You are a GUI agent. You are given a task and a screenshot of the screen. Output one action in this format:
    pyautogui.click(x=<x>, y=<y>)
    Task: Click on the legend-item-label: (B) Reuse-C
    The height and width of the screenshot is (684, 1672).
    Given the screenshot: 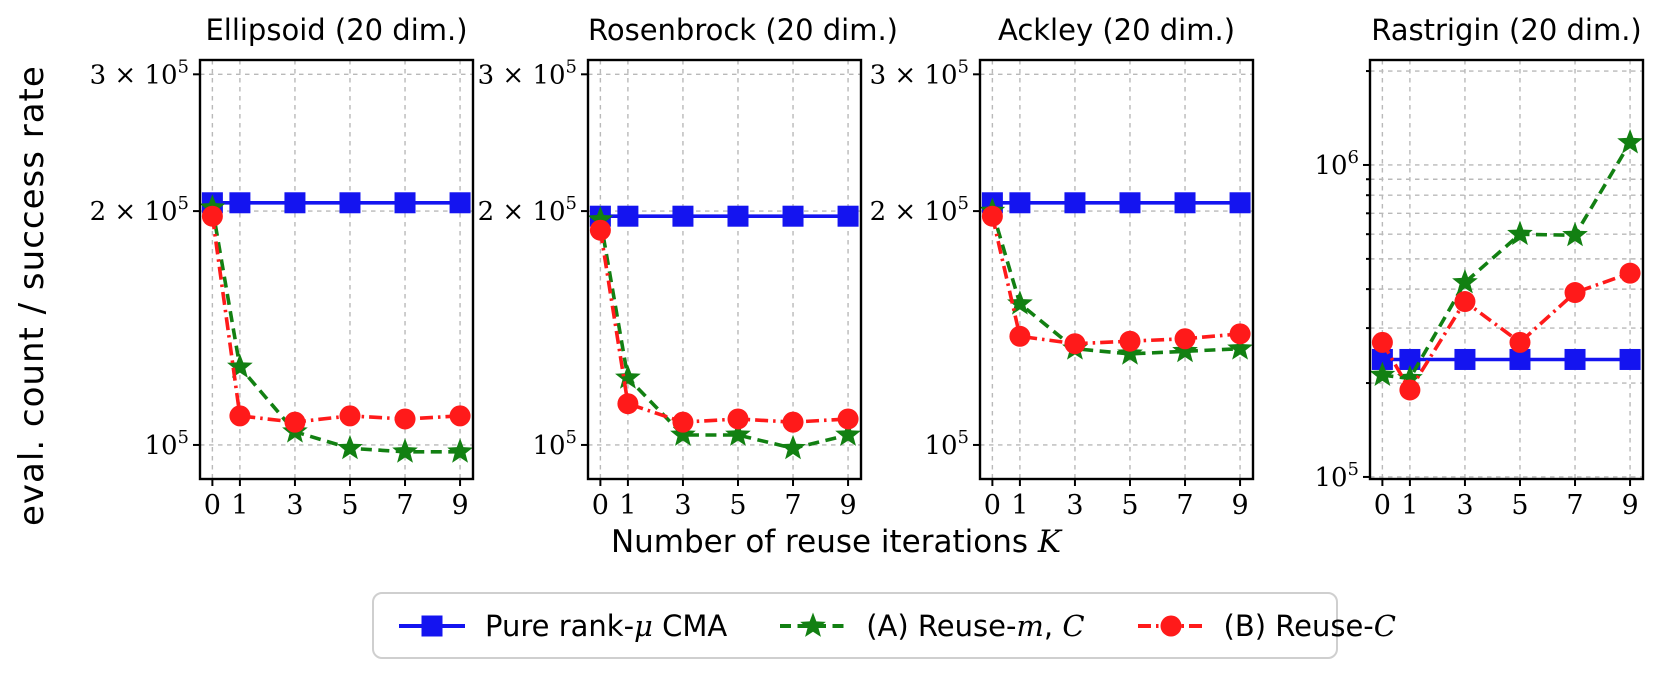 What is the action you would take?
    pyautogui.click(x=1310, y=626)
    